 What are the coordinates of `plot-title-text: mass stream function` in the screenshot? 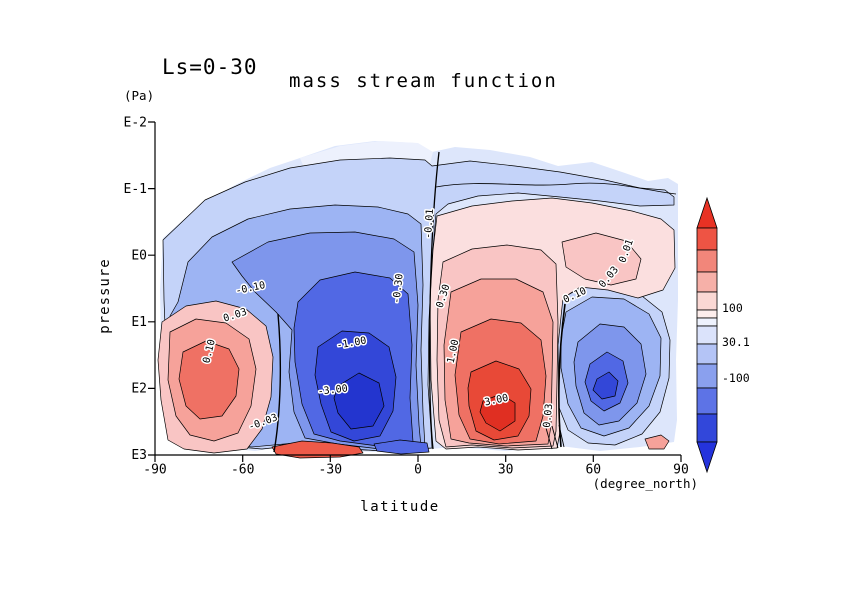 It's located at (423, 81).